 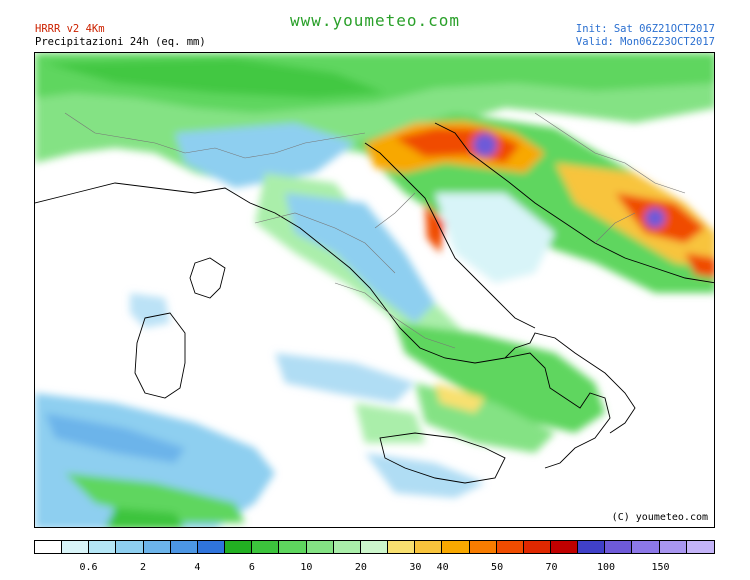 I want to click on legend-label: 40, so click(x=442, y=567).